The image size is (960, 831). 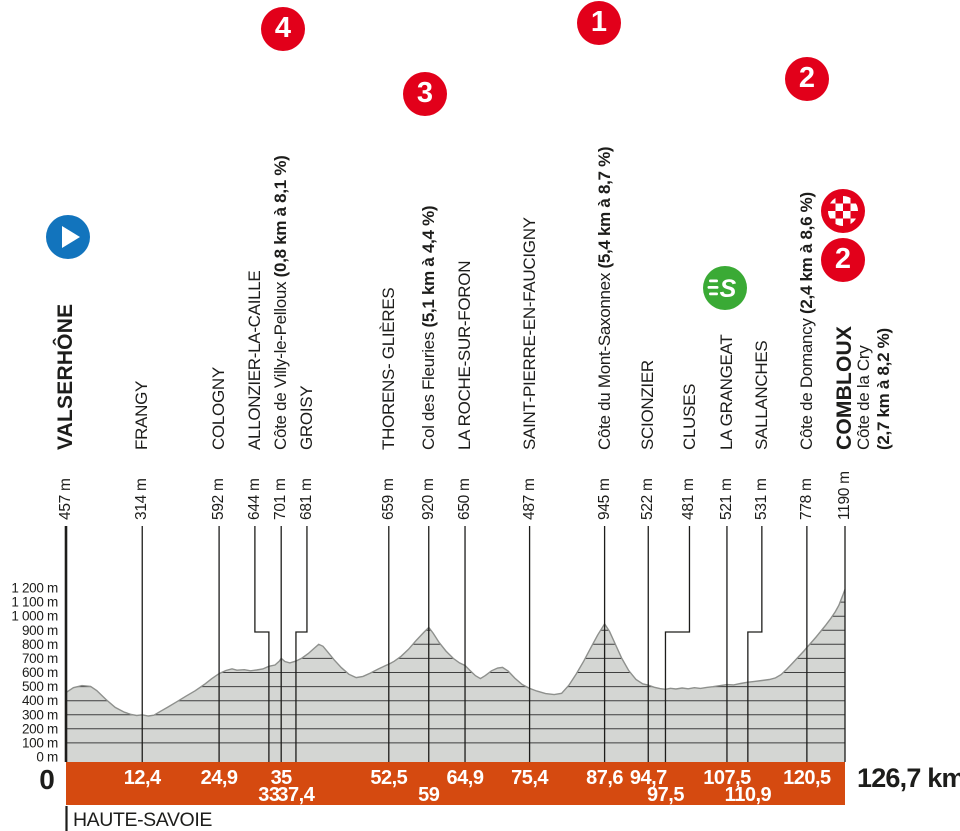 I want to click on location-label: FRANGY, so click(x=141, y=415).